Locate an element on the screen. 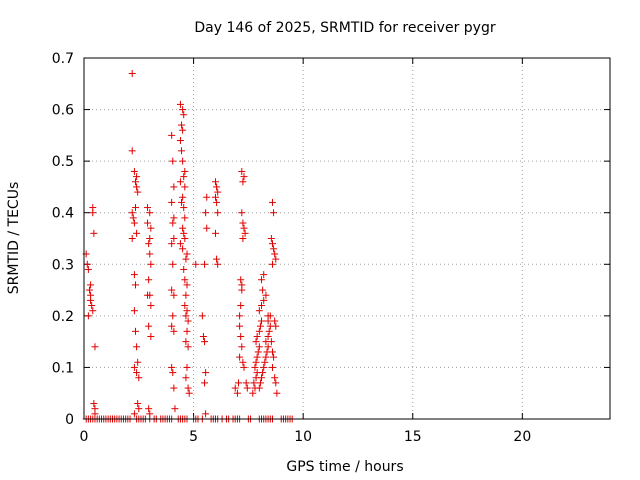  y-tick-label: 0.6 is located at coordinates (63, 111).